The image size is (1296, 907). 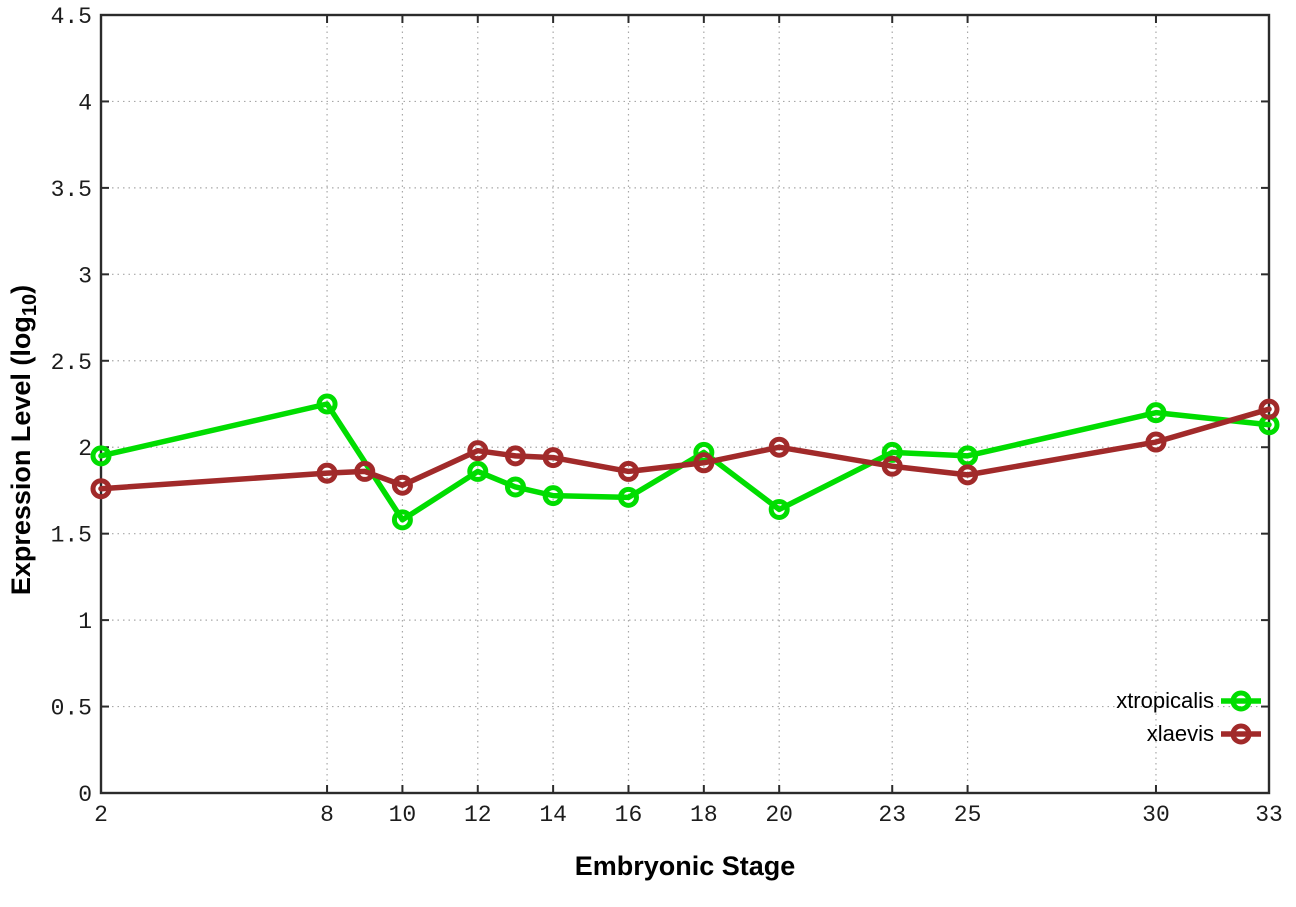 I want to click on y-tick-label: 2.5, so click(x=71, y=363).